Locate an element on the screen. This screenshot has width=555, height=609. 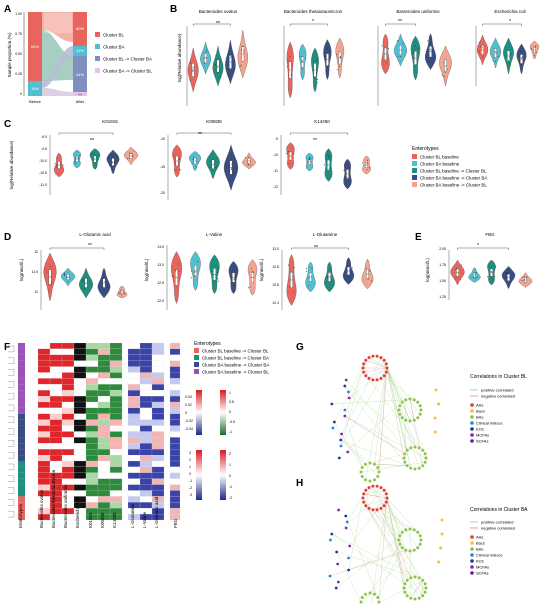
chart-b3-sig: ** is located at coordinates (400, 22).